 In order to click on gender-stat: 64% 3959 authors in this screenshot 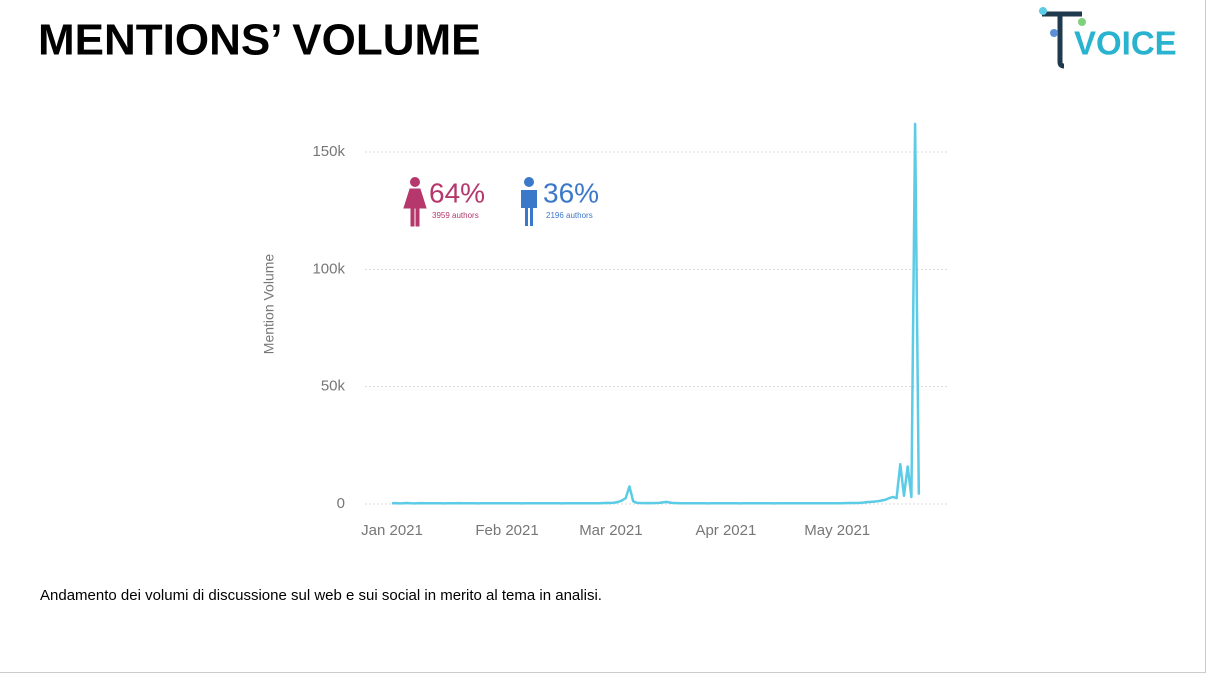, I will do `click(444, 202)`.